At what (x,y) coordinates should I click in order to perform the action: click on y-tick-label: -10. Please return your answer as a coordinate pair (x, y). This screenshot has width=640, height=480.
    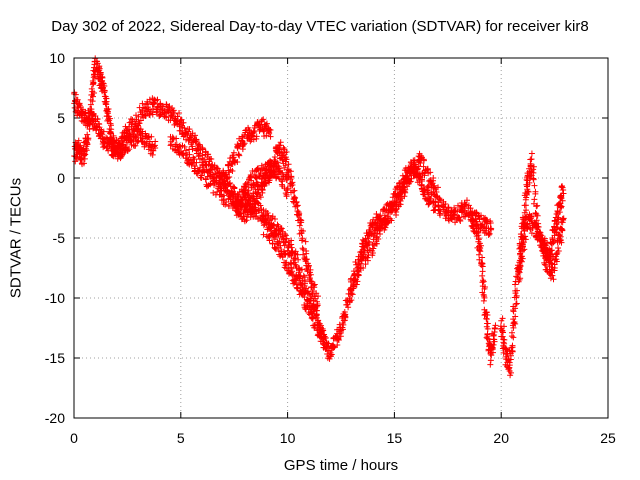
    Looking at the image, I should click on (55, 298).